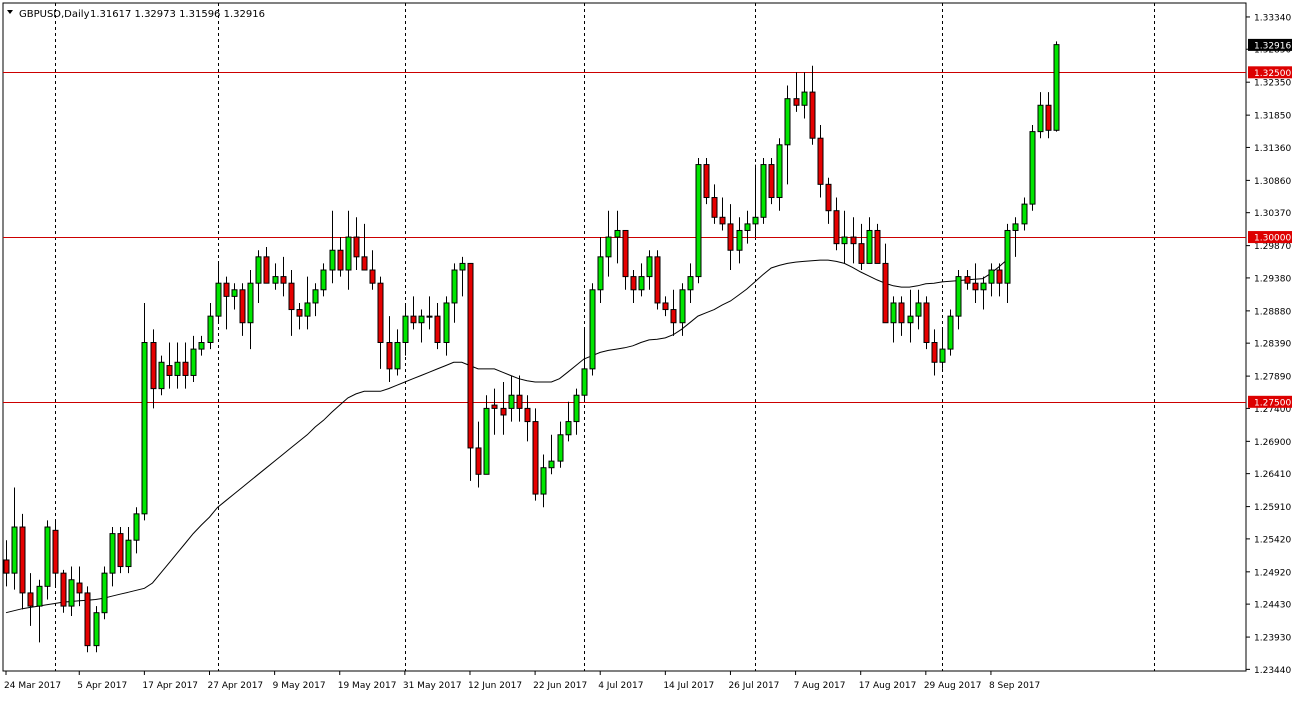  What do you see at coordinates (10, 12) in the screenshot?
I see `chevron-down-icon` at bounding box center [10, 12].